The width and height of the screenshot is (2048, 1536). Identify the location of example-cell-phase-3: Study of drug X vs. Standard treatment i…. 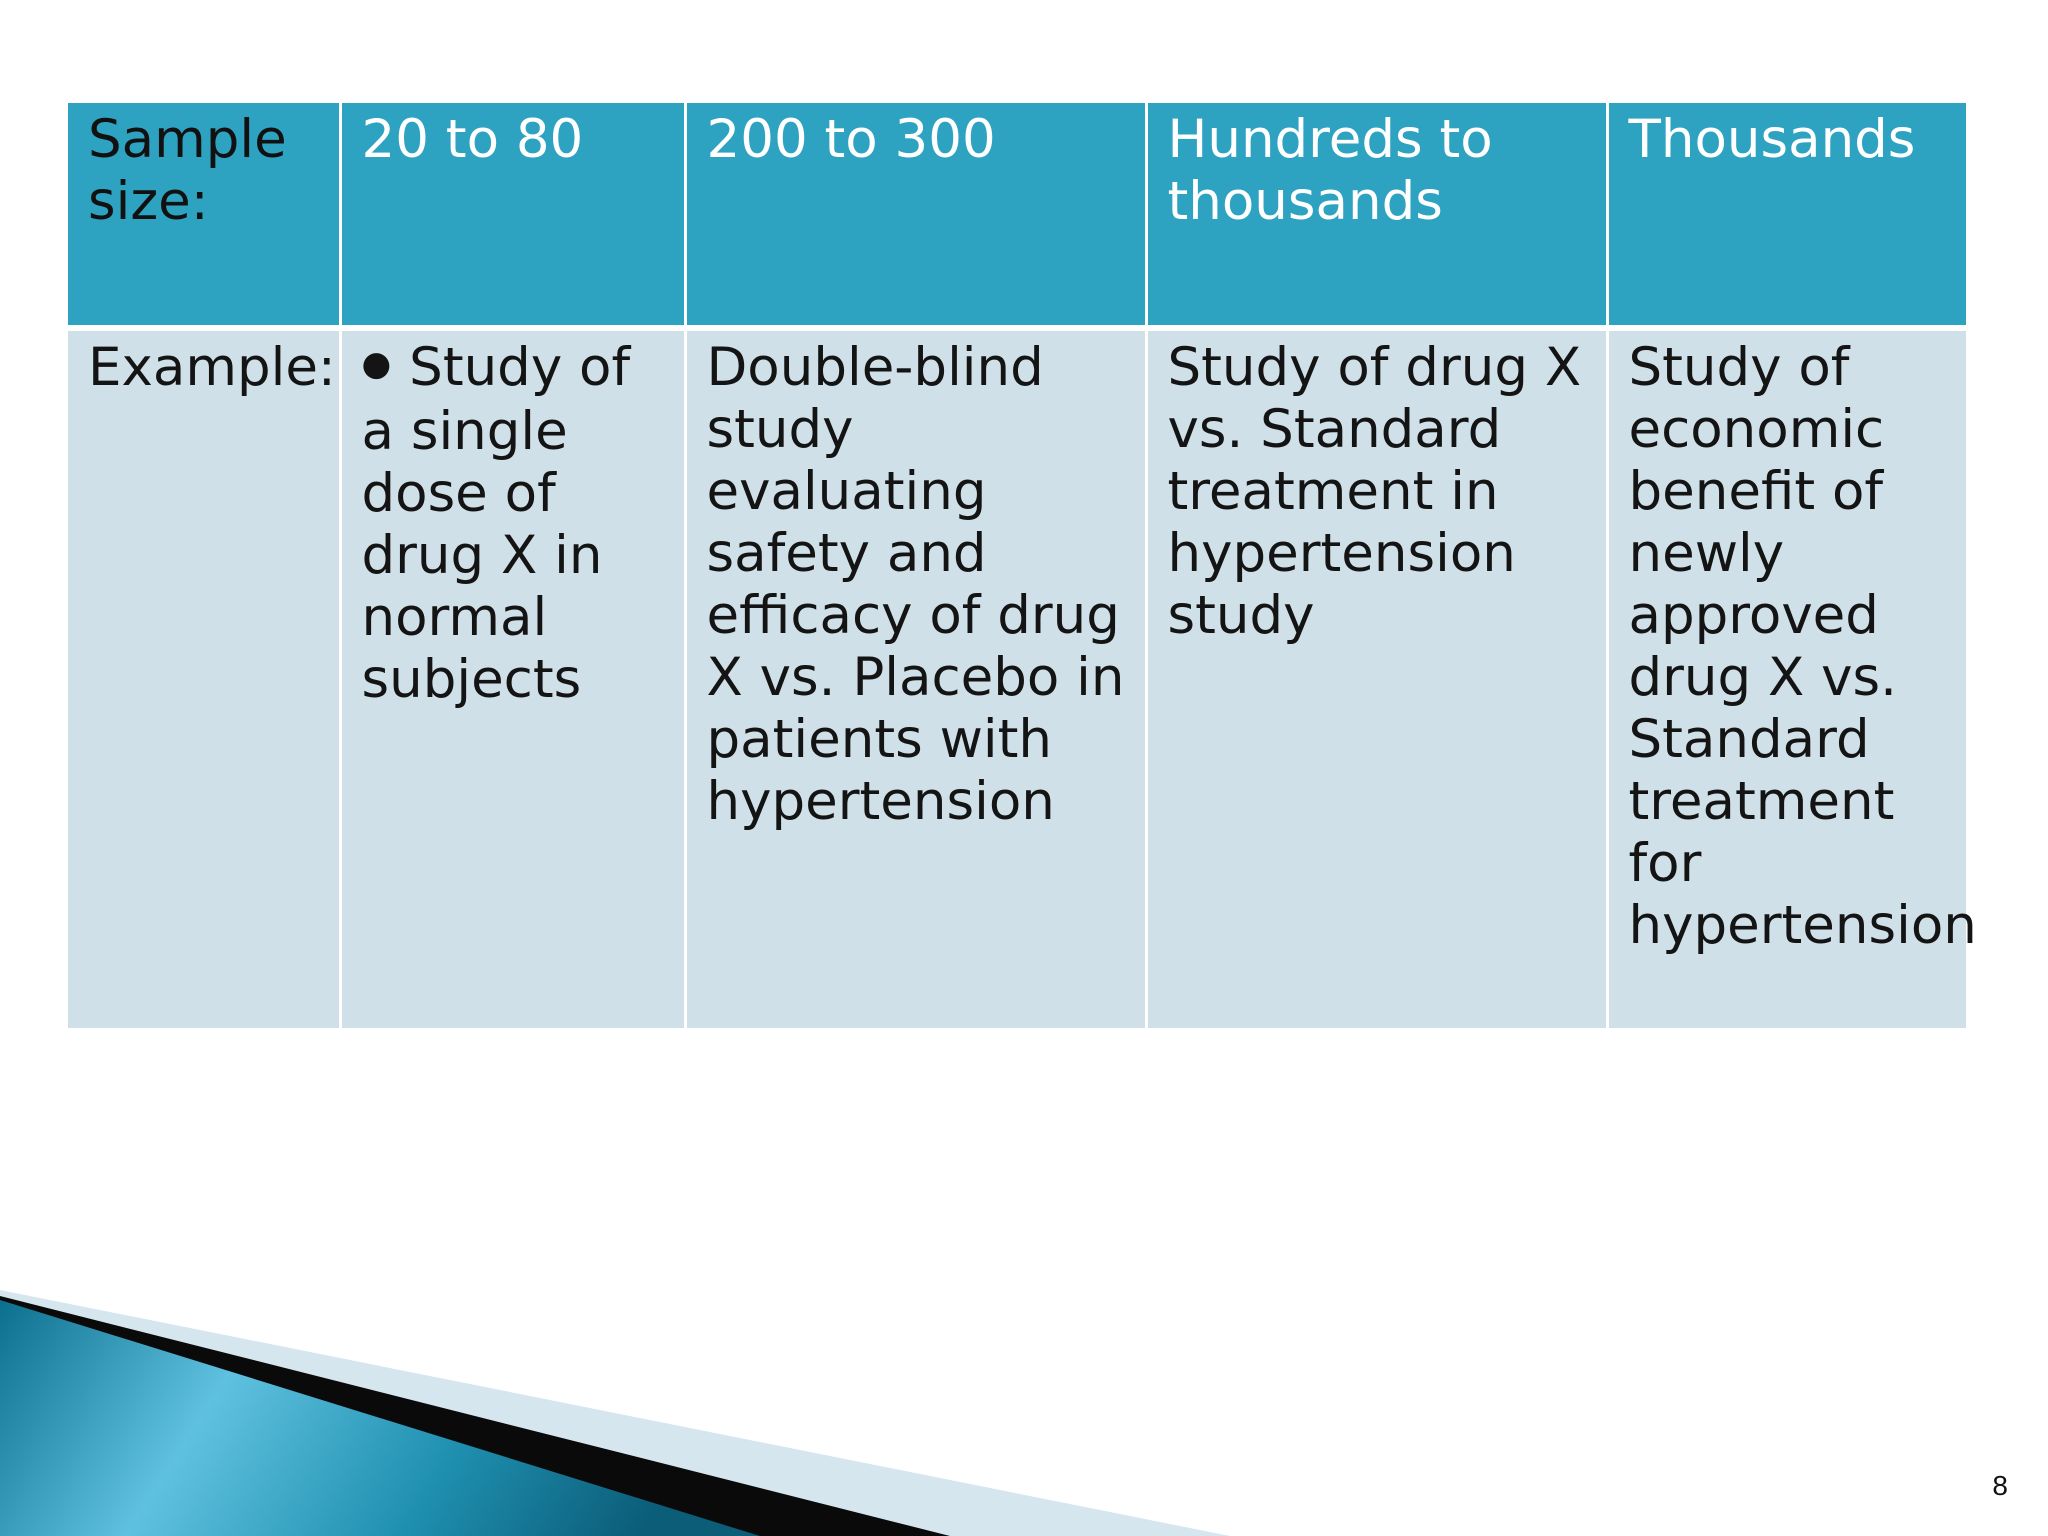
(1376, 678).